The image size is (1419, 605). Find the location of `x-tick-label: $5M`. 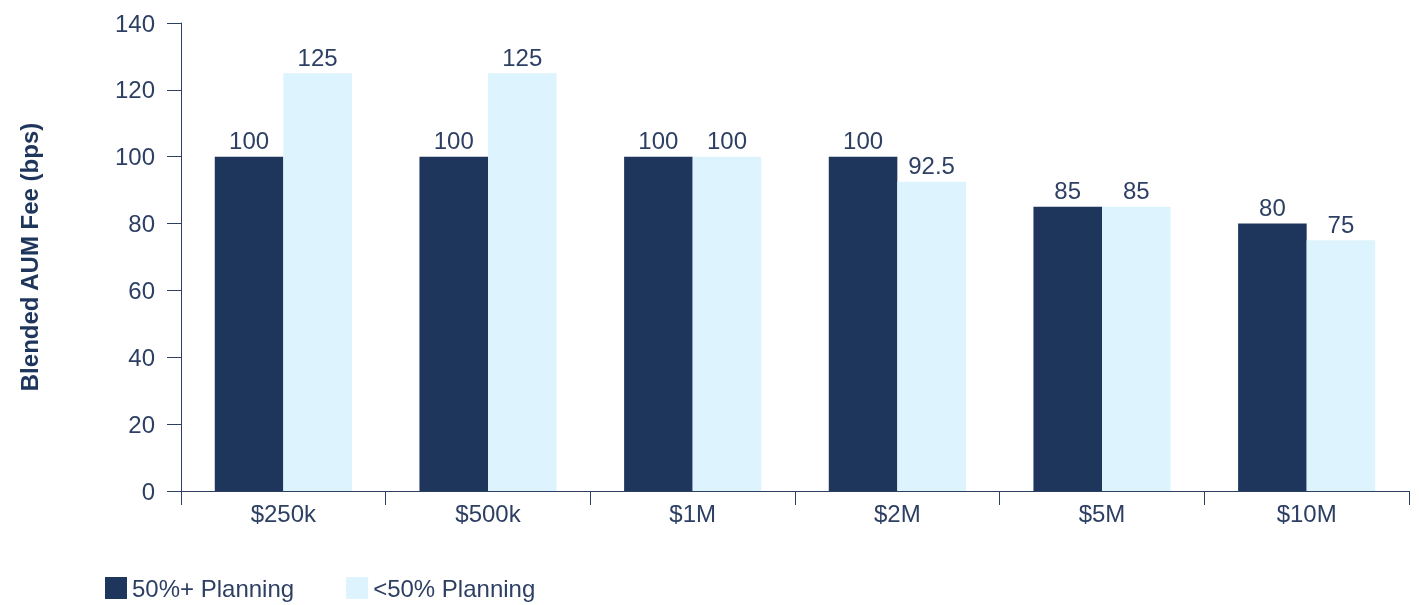

x-tick-label: $5M is located at coordinates (1102, 513).